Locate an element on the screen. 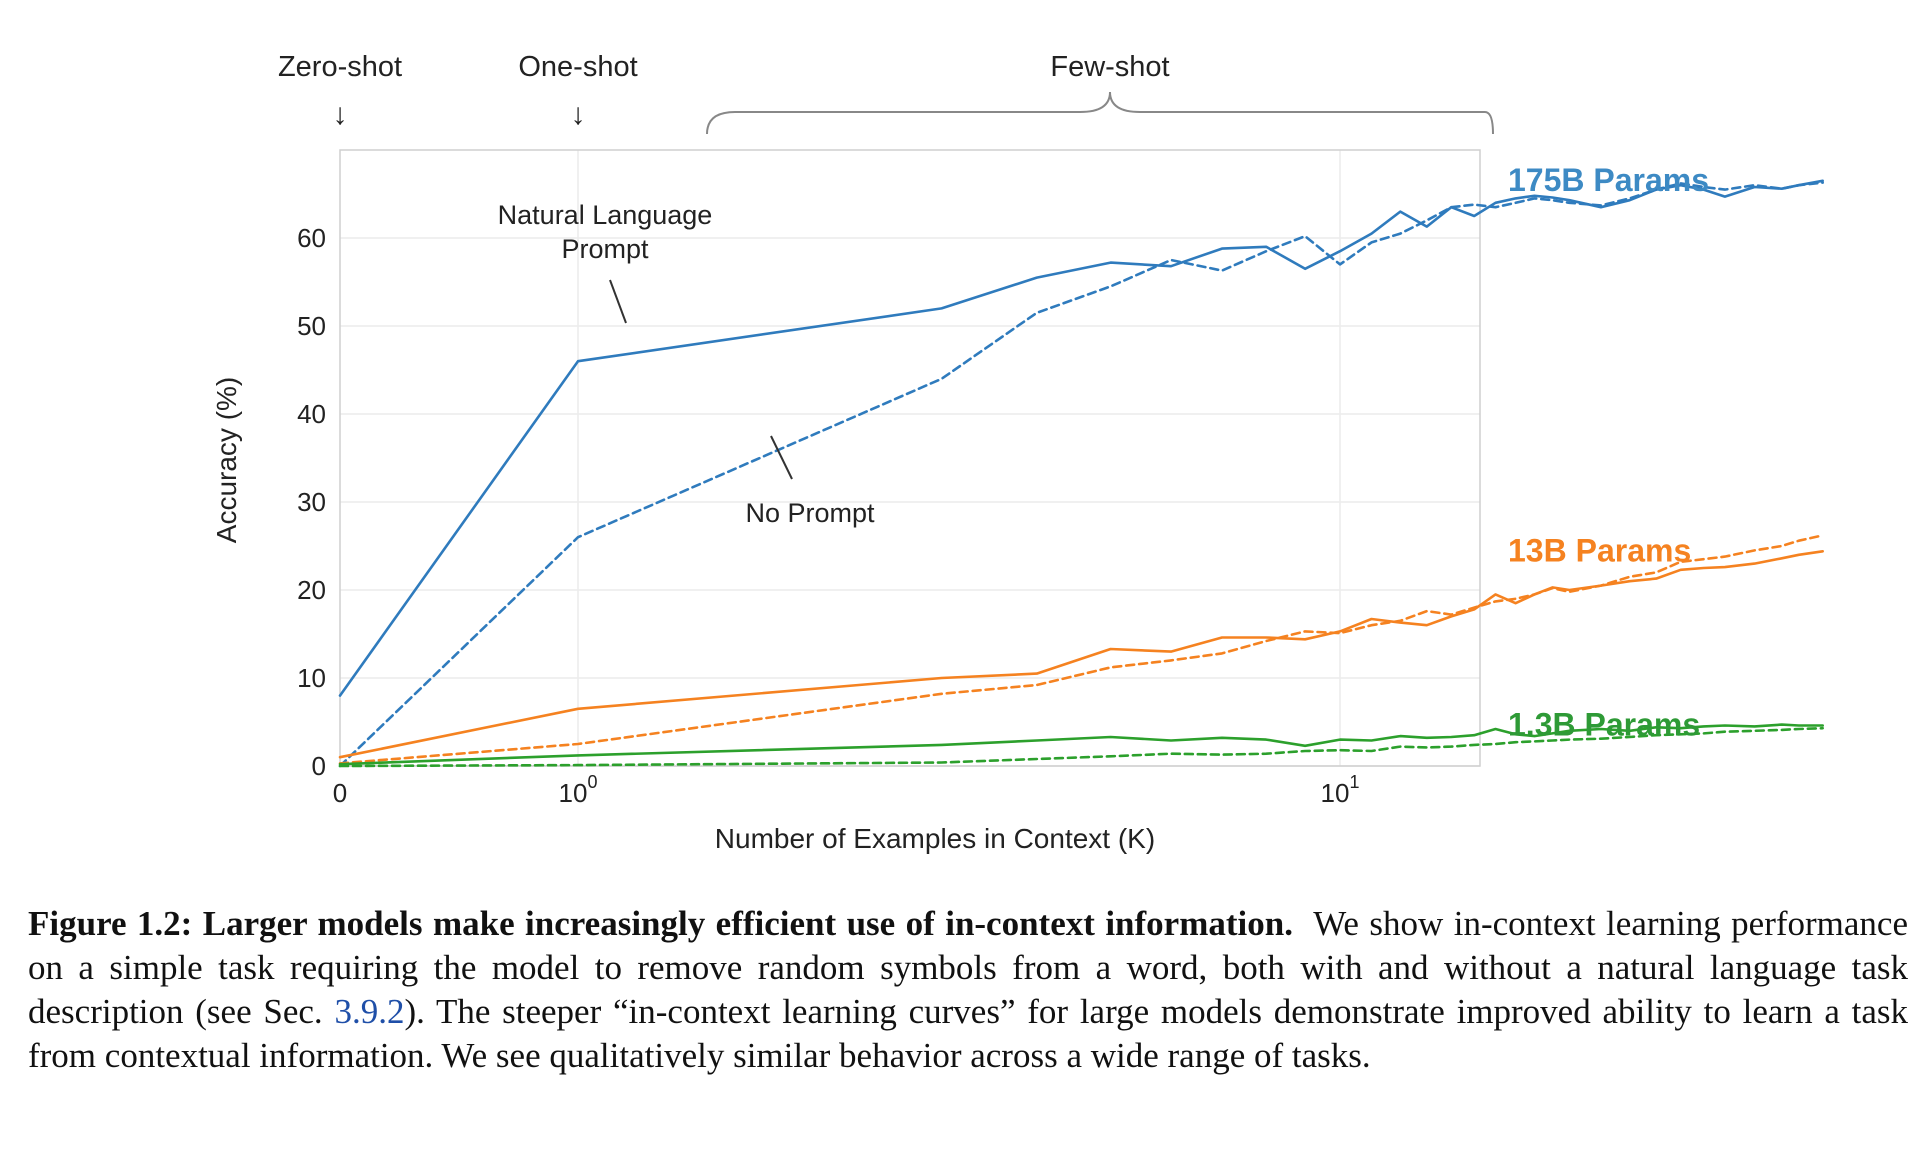 This screenshot has height=1169, width=1925. zero-shot-arrow-icon: ↓ is located at coordinates (340, 114).